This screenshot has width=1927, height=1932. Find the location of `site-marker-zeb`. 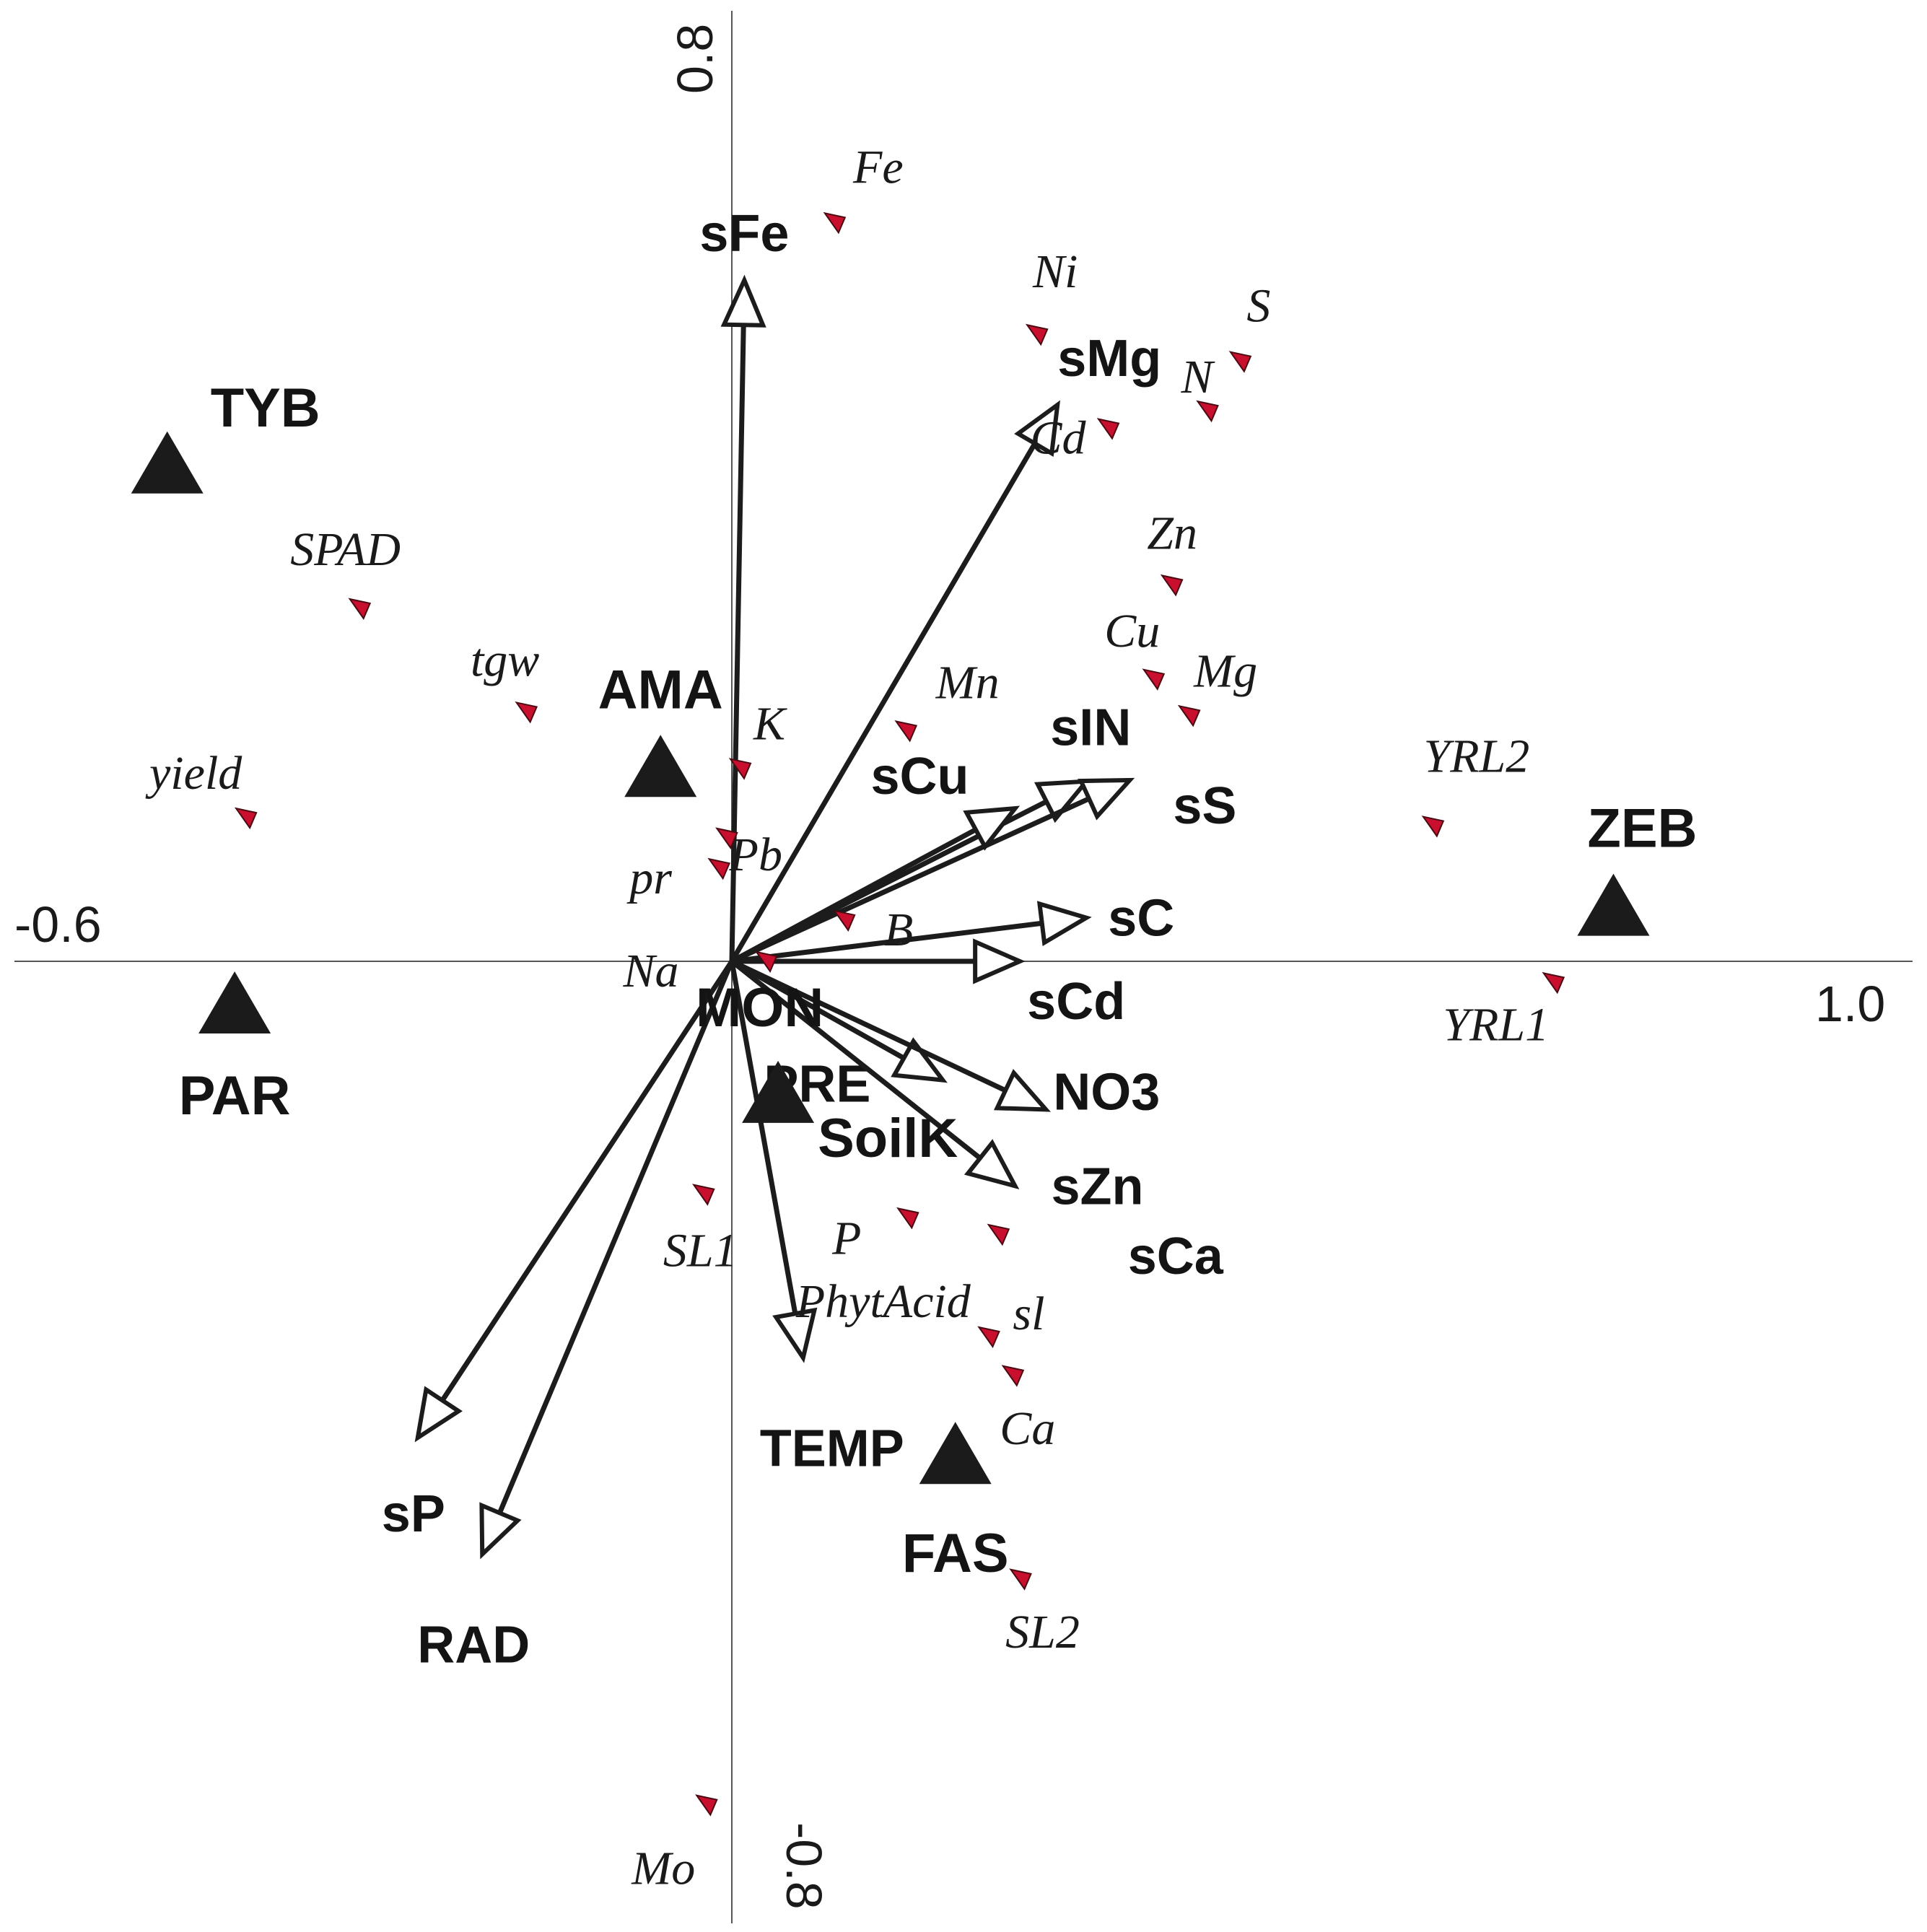

site-marker-zeb is located at coordinates (1614, 904).